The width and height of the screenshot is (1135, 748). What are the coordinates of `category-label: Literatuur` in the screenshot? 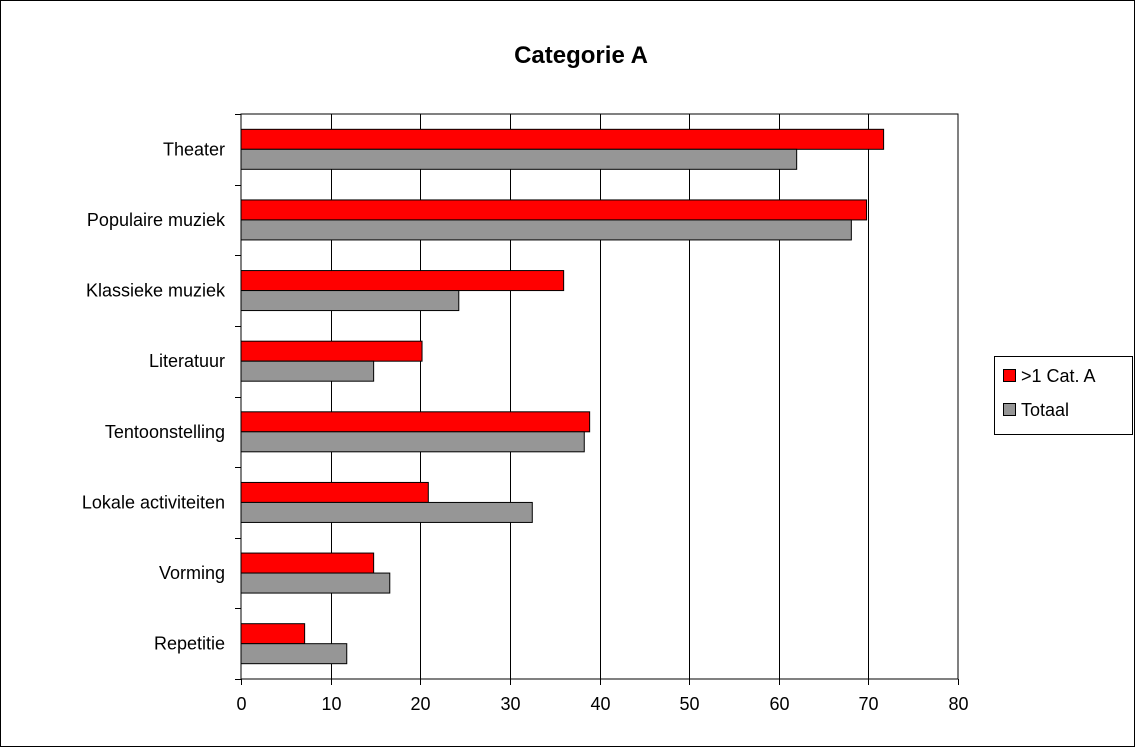 It's located at (187, 361).